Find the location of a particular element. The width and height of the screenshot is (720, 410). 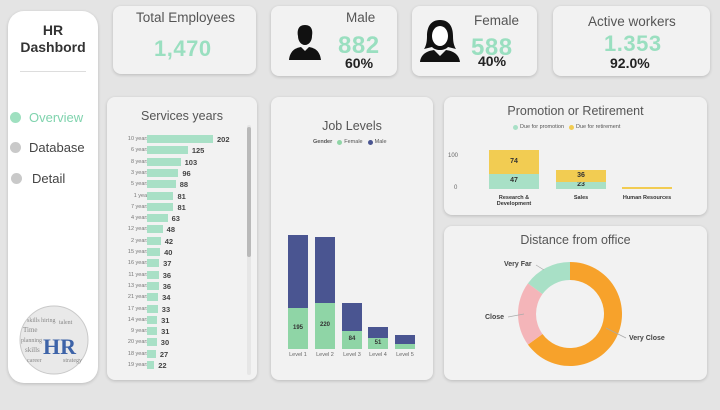

donut-plot is located at coordinates (570, 314).